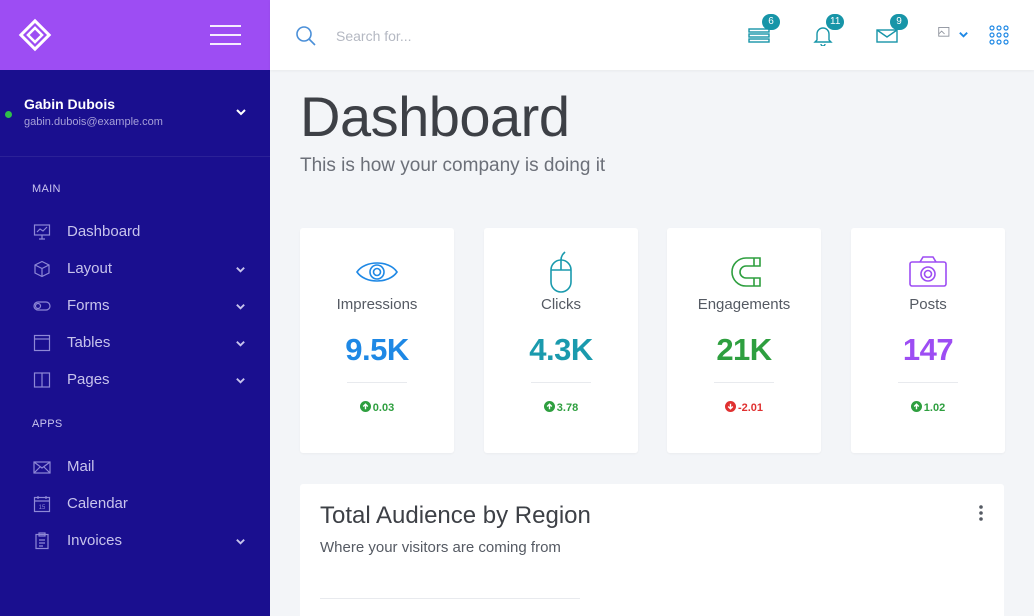  I want to click on notifications-button: 11, so click(824, 34).